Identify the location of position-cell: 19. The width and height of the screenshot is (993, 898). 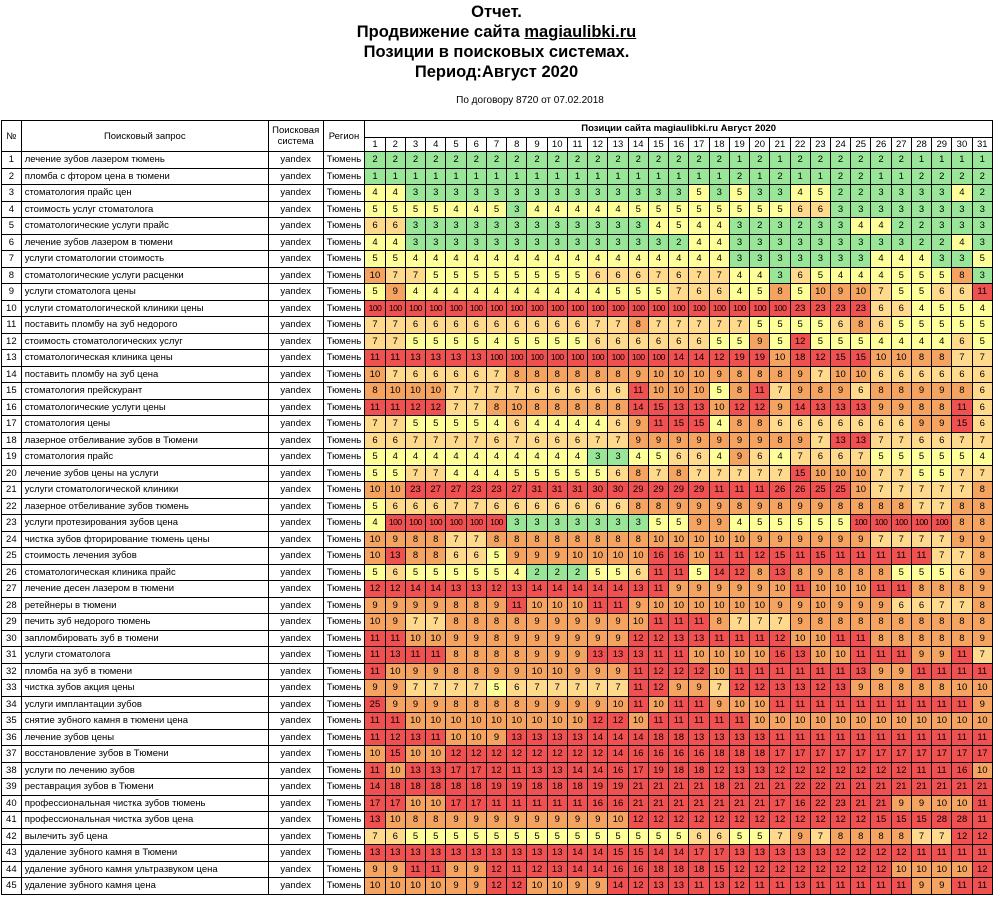
(618, 787).